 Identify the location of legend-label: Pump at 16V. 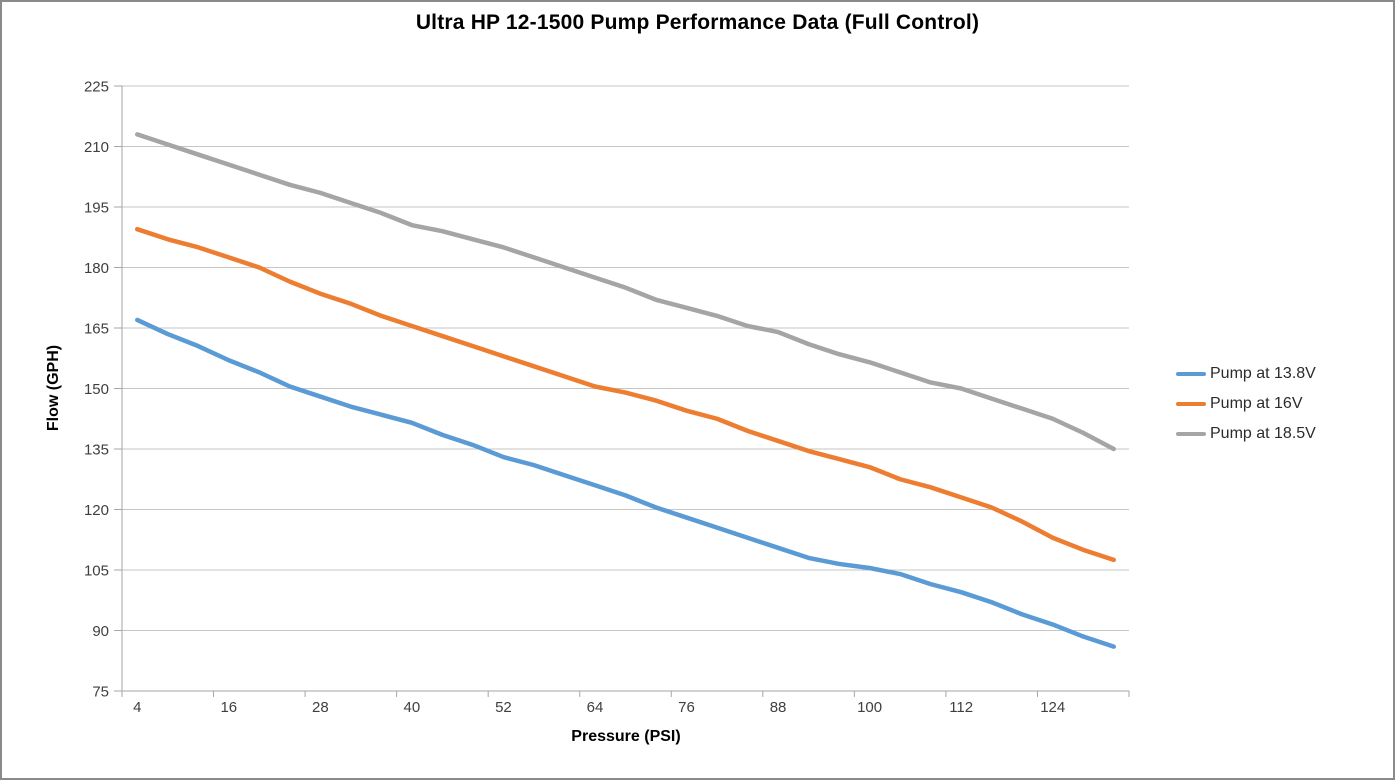
(1256, 403).